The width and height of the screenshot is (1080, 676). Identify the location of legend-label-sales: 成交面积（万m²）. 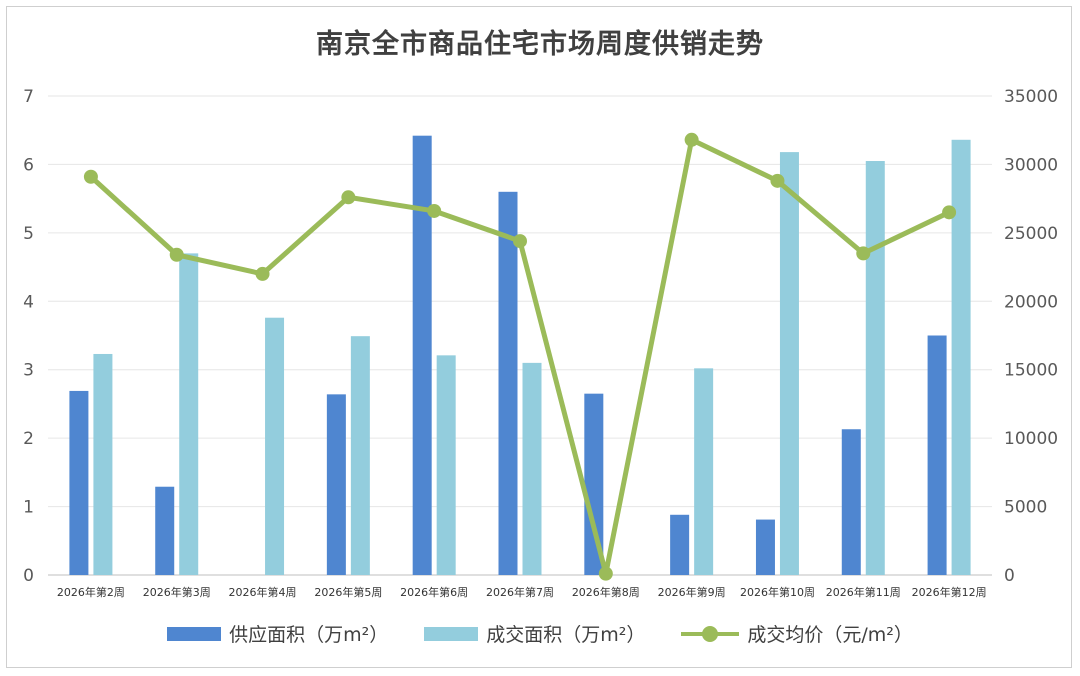
(566, 635).